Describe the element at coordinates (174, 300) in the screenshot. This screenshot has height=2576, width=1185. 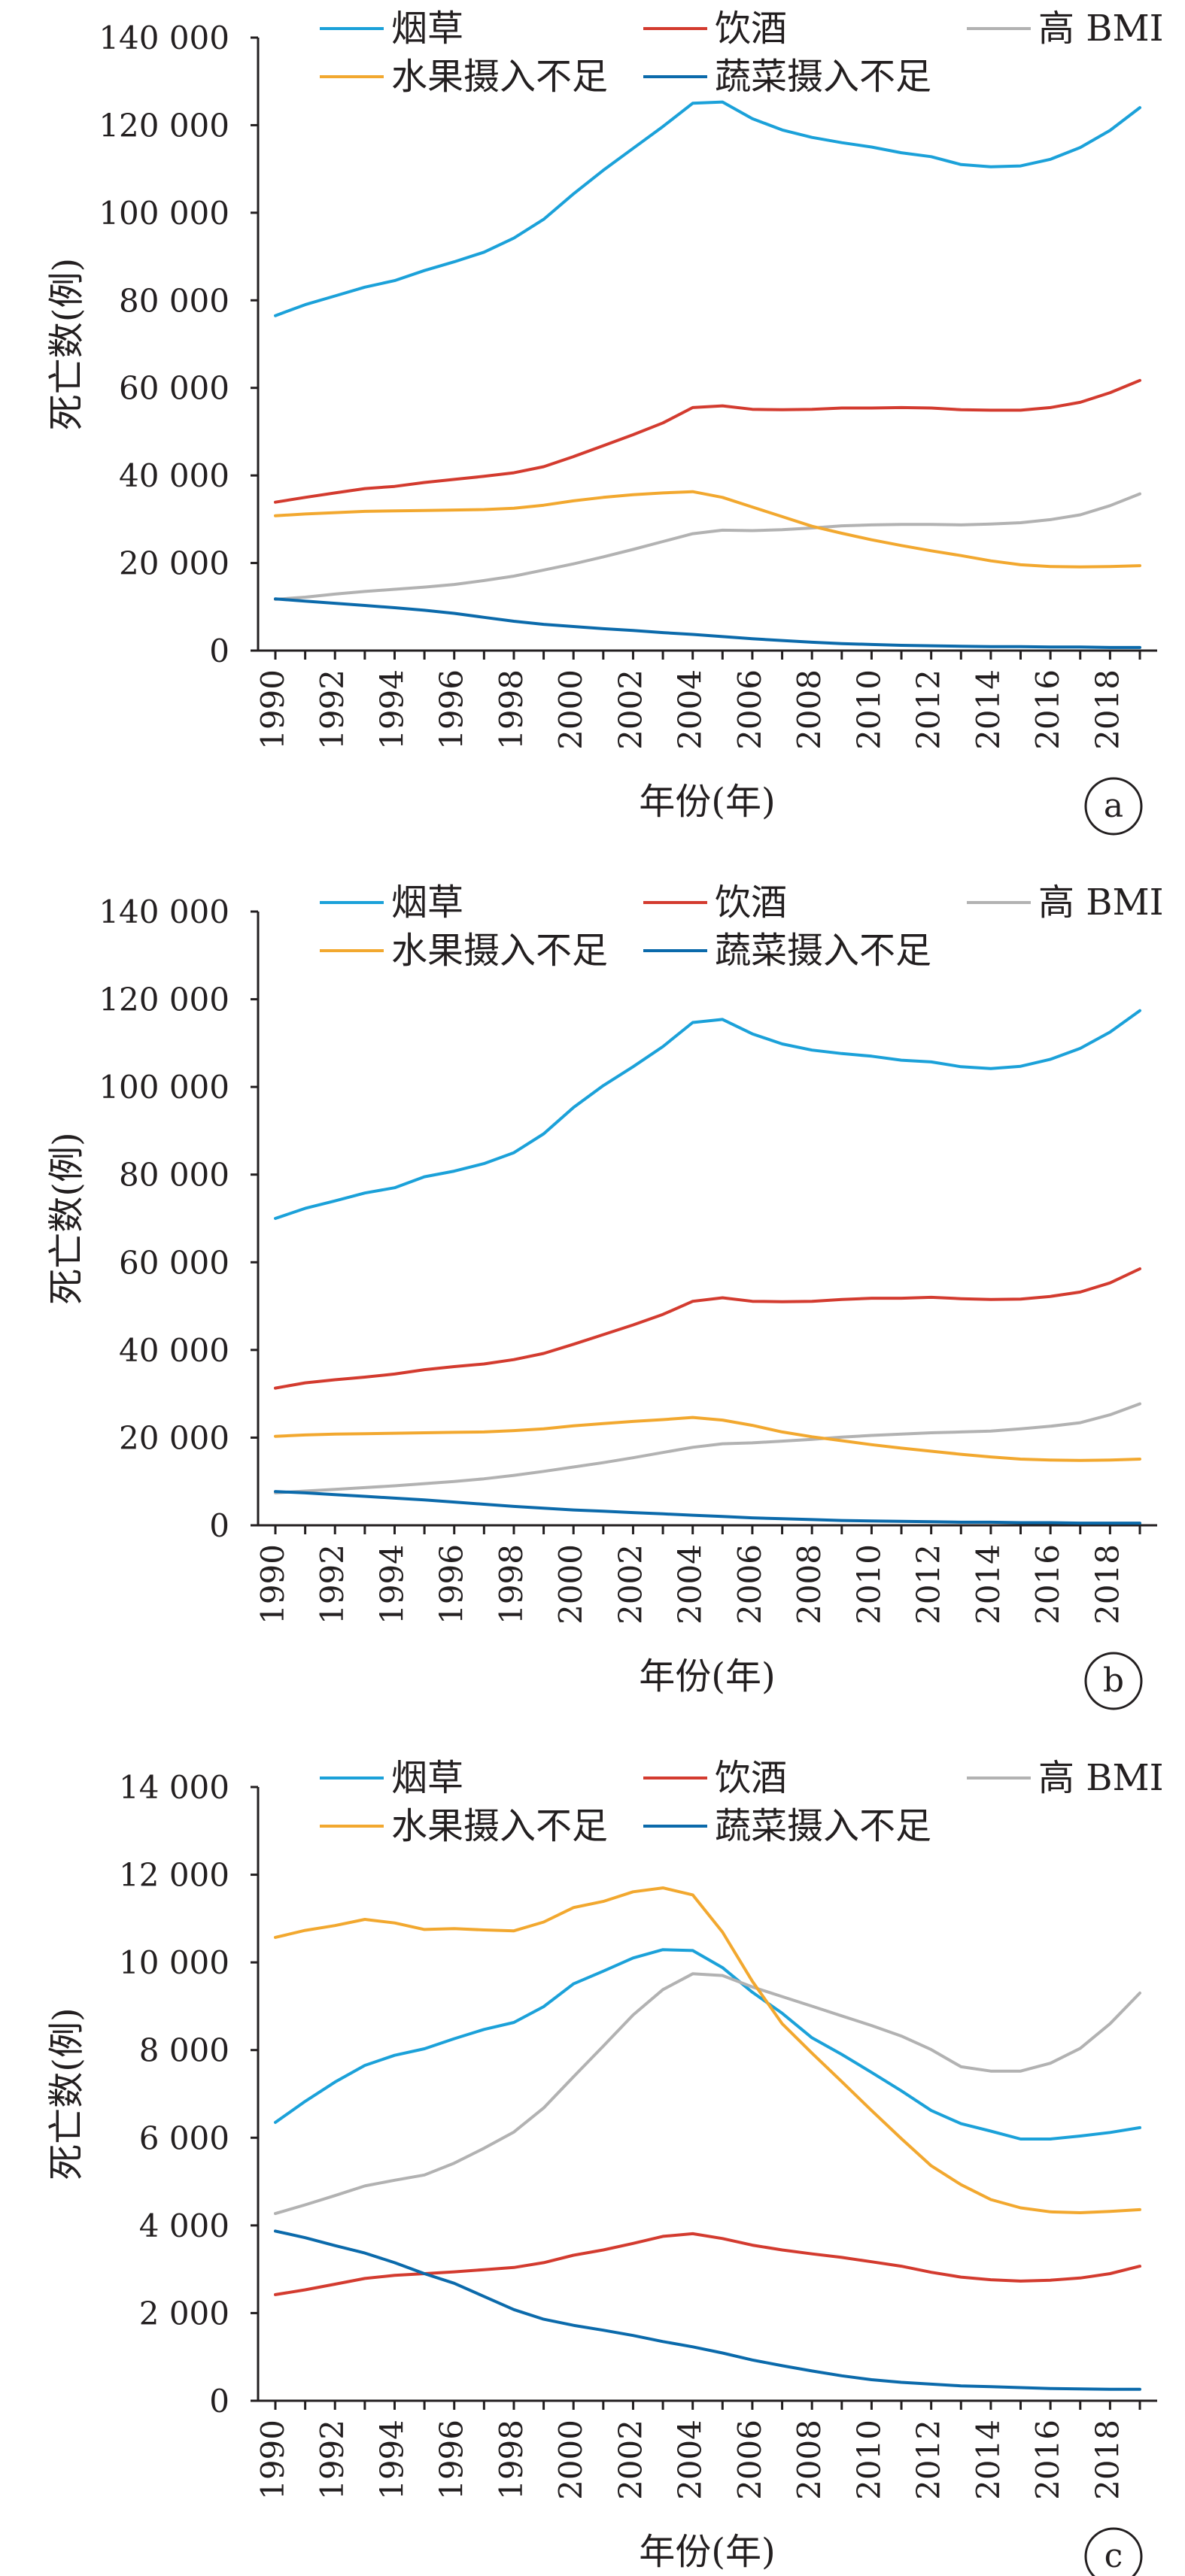
I see `y-tick-label: 80 000` at that location.